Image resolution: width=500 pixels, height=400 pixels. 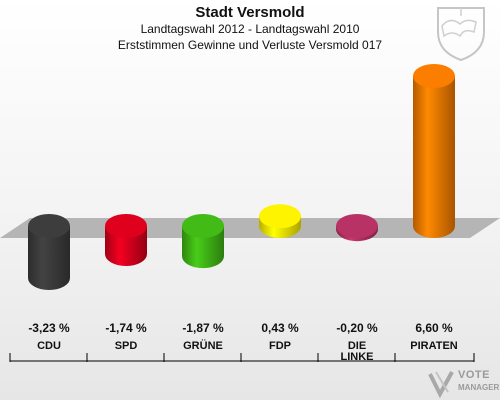 I want to click on chart-title: Stadt Versmold, so click(x=250, y=12).